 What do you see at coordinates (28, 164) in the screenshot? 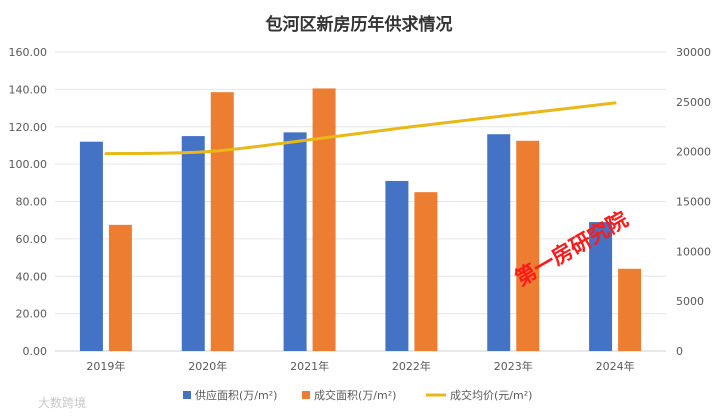
I see `left-tick-label: 100.00` at bounding box center [28, 164].